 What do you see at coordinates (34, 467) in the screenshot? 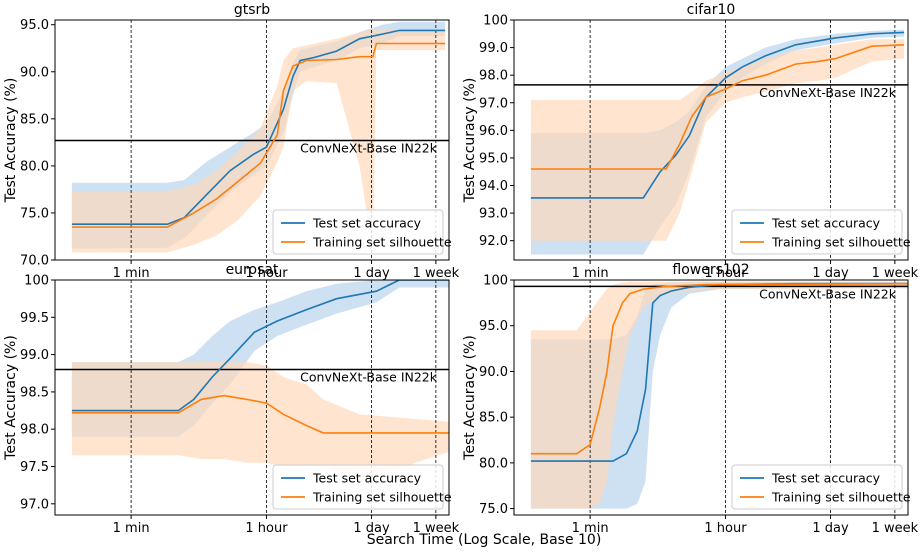
I see `ytick-label: 97.5` at bounding box center [34, 467].